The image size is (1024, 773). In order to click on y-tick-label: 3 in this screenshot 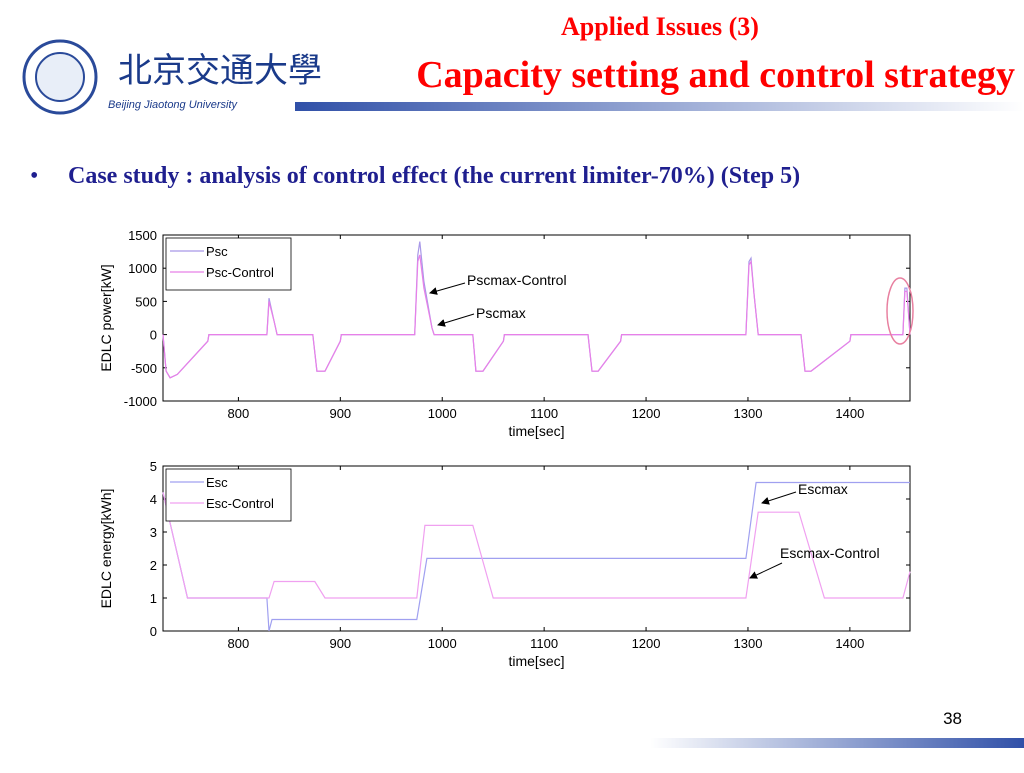, I will do `click(153, 532)`.